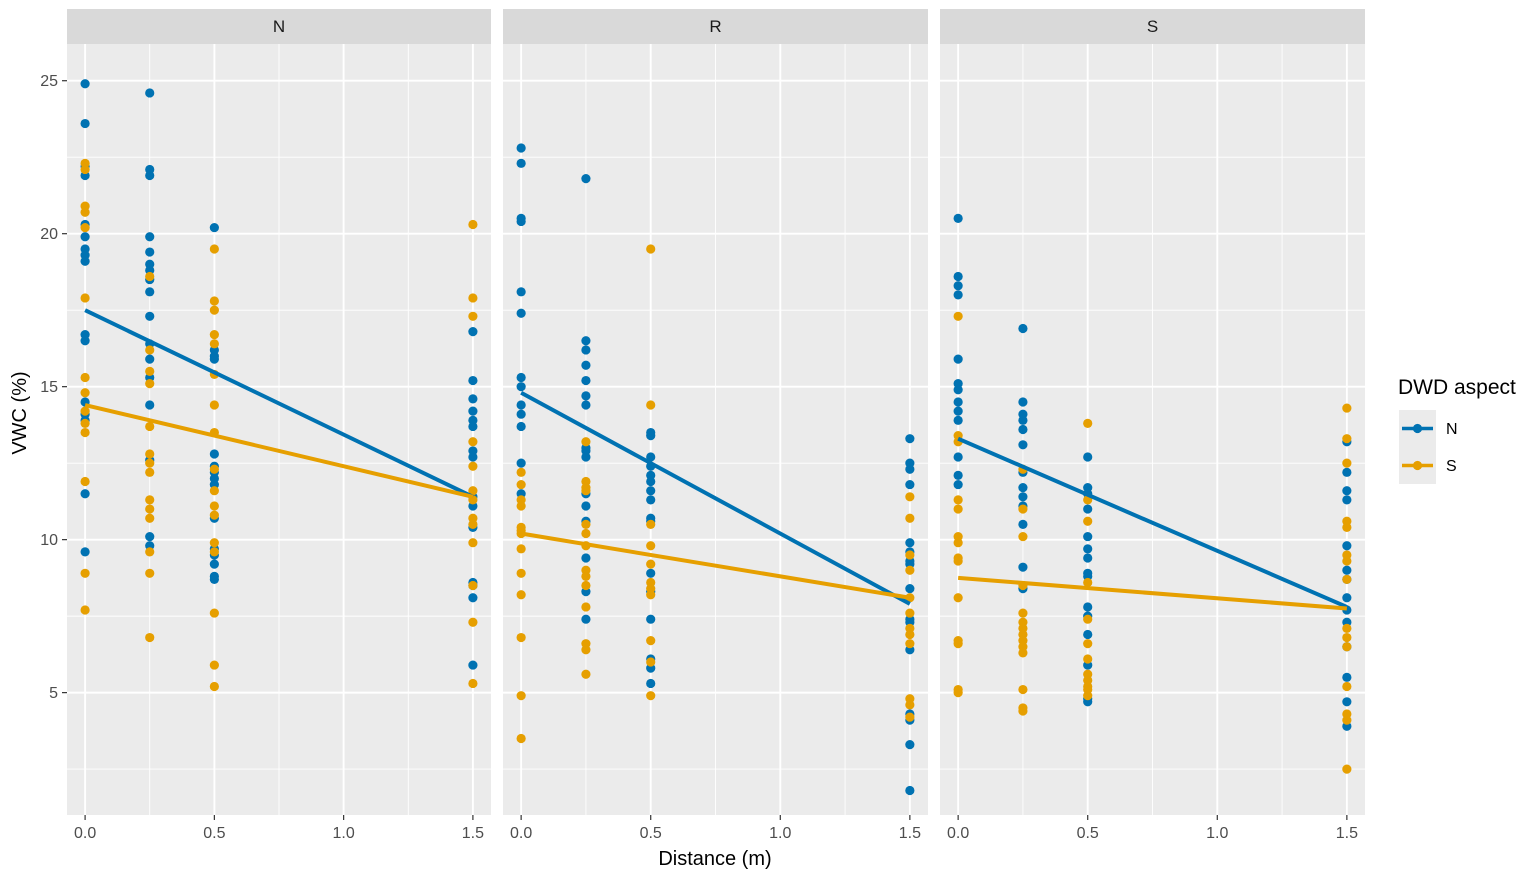  What do you see at coordinates (1428, 428) in the screenshot?
I see `legend-key-n: N` at bounding box center [1428, 428].